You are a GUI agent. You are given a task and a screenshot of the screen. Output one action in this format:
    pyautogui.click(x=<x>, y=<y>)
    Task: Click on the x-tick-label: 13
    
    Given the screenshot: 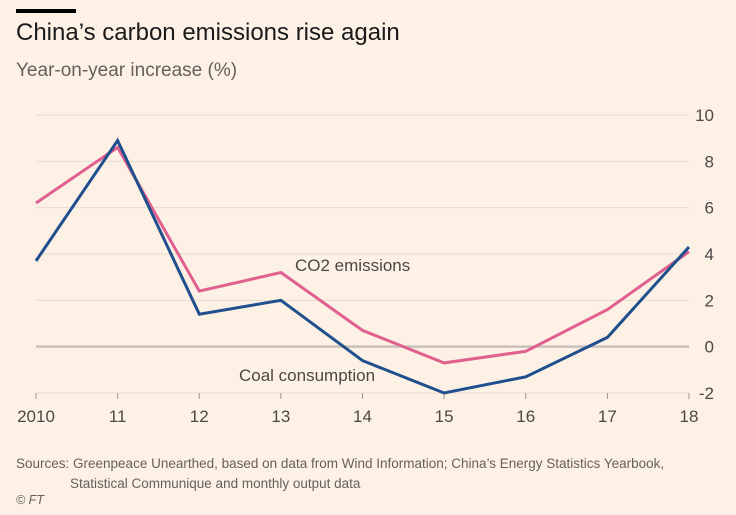 What is the action you would take?
    pyautogui.click(x=280, y=416)
    